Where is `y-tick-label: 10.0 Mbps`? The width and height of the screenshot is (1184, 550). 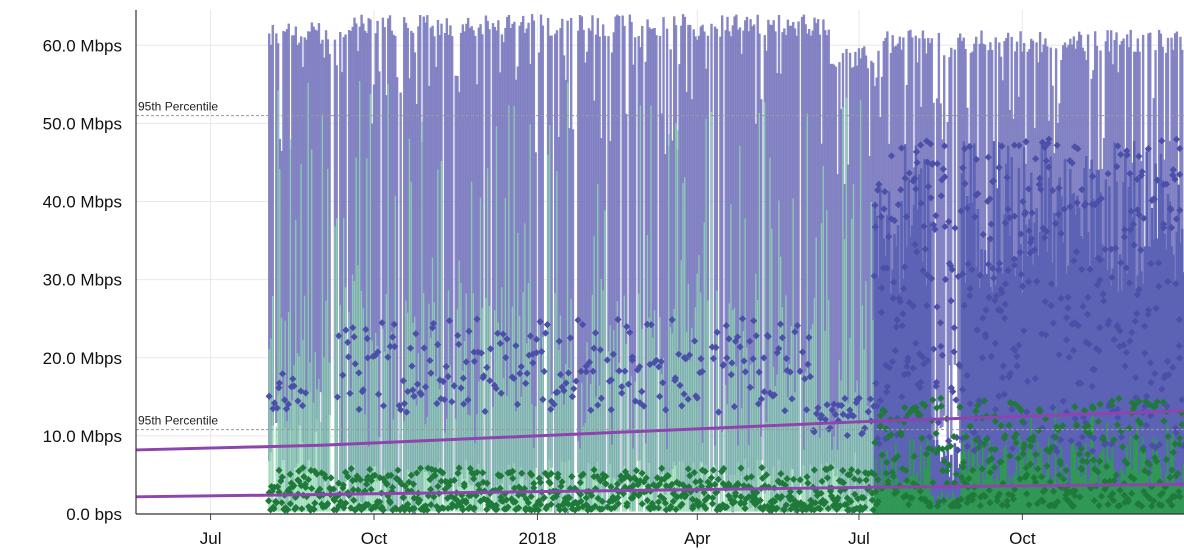 y-tick-label: 10.0 Mbps is located at coordinates (82, 436).